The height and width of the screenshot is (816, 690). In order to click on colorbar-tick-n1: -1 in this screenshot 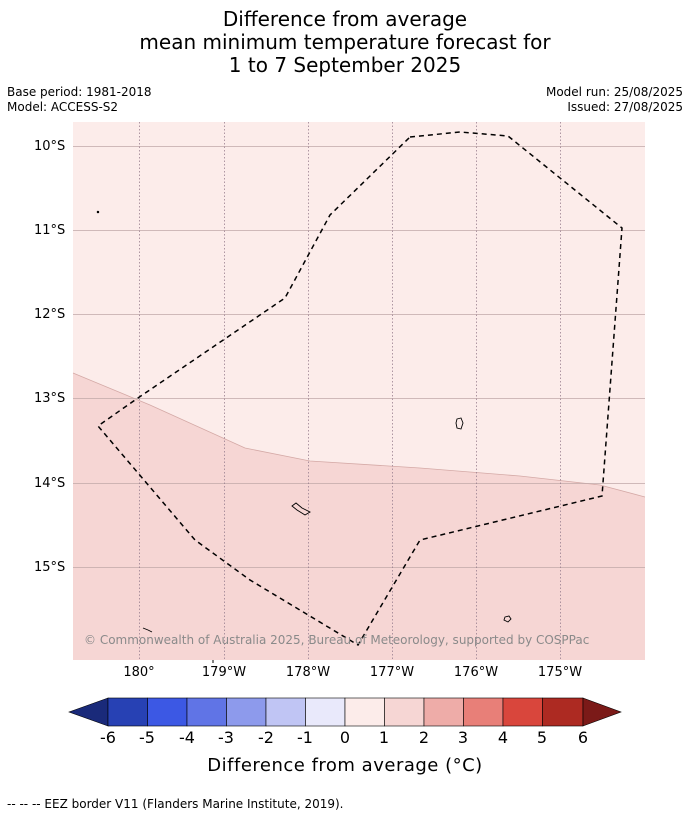, I will do `click(305, 737)`.